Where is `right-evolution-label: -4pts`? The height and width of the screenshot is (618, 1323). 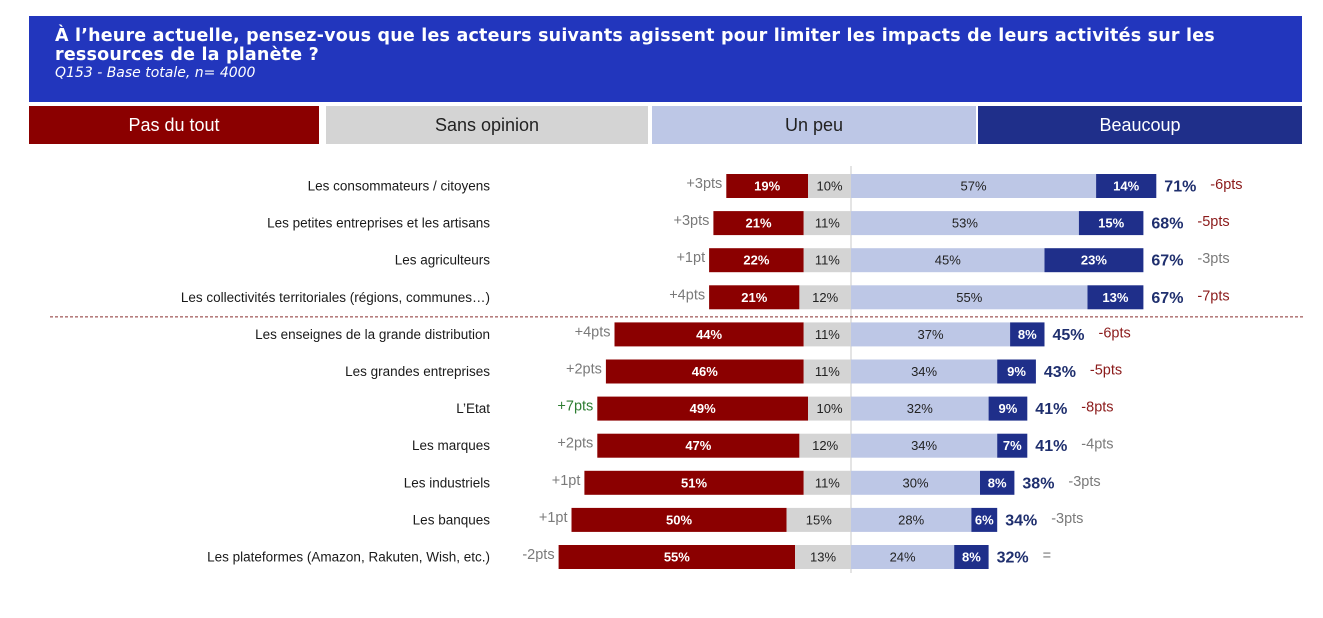
right-evolution-label: -4pts is located at coordinates (1097, 445).